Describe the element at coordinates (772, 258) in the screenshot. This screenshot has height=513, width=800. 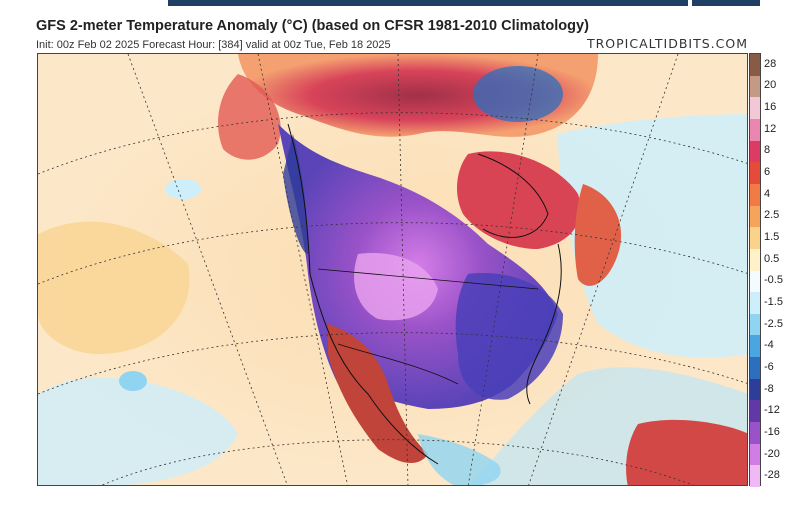
I see `color-scale-label: 0.5` at that location.